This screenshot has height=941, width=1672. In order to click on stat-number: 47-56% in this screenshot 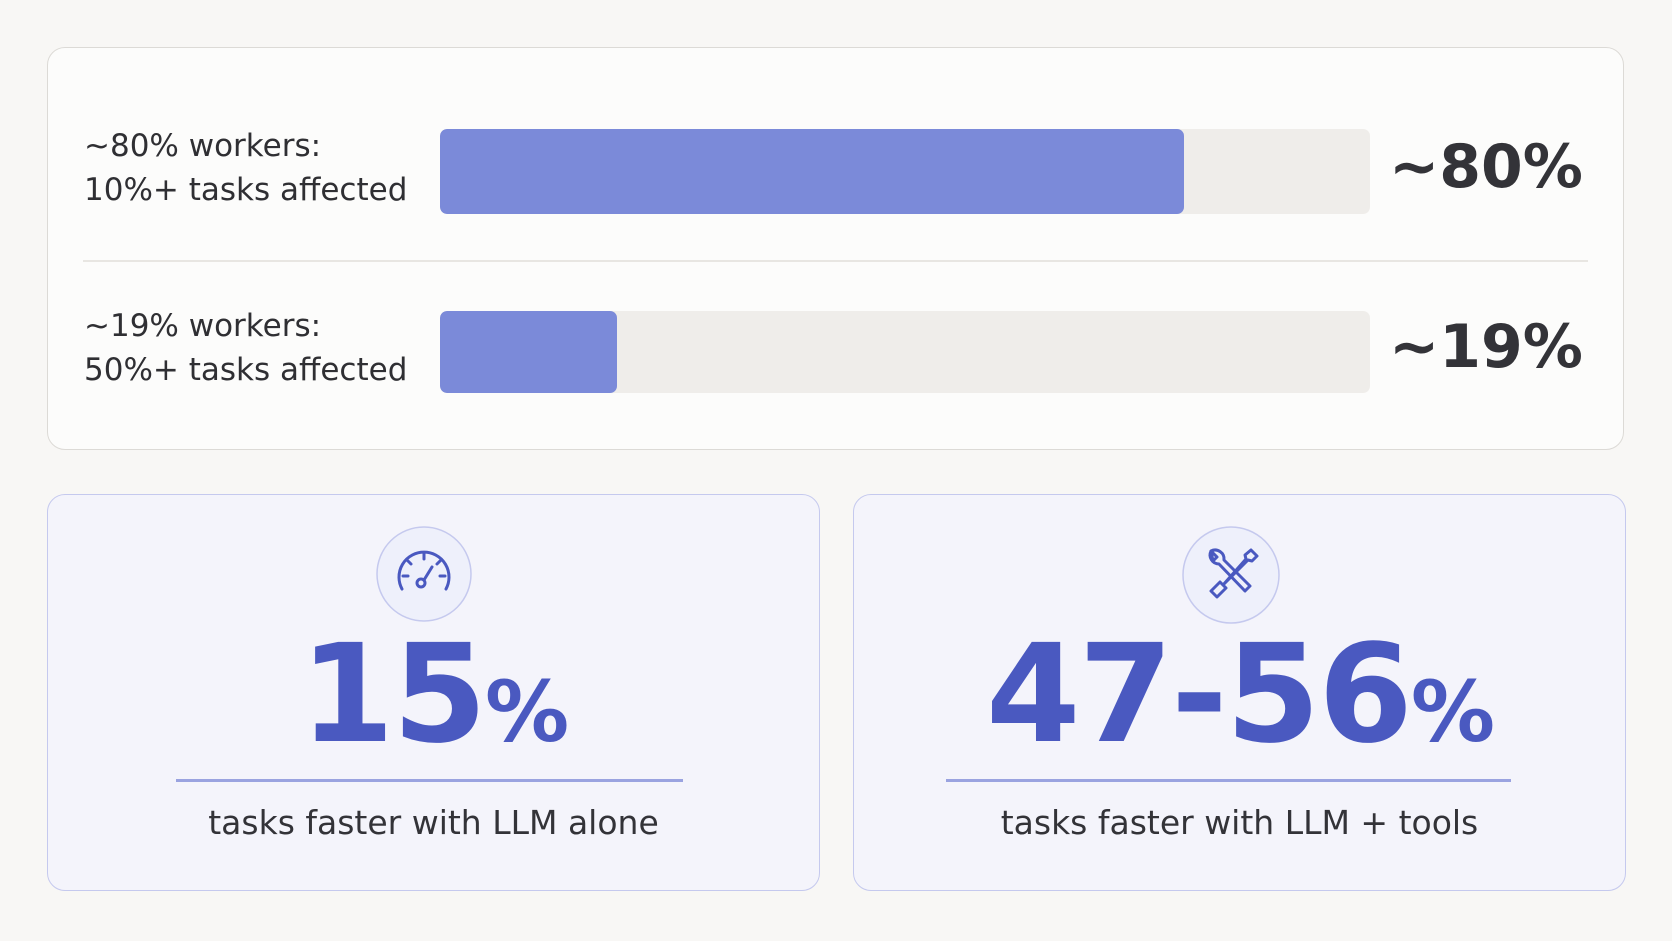, I will do `click(1239, 703)`.